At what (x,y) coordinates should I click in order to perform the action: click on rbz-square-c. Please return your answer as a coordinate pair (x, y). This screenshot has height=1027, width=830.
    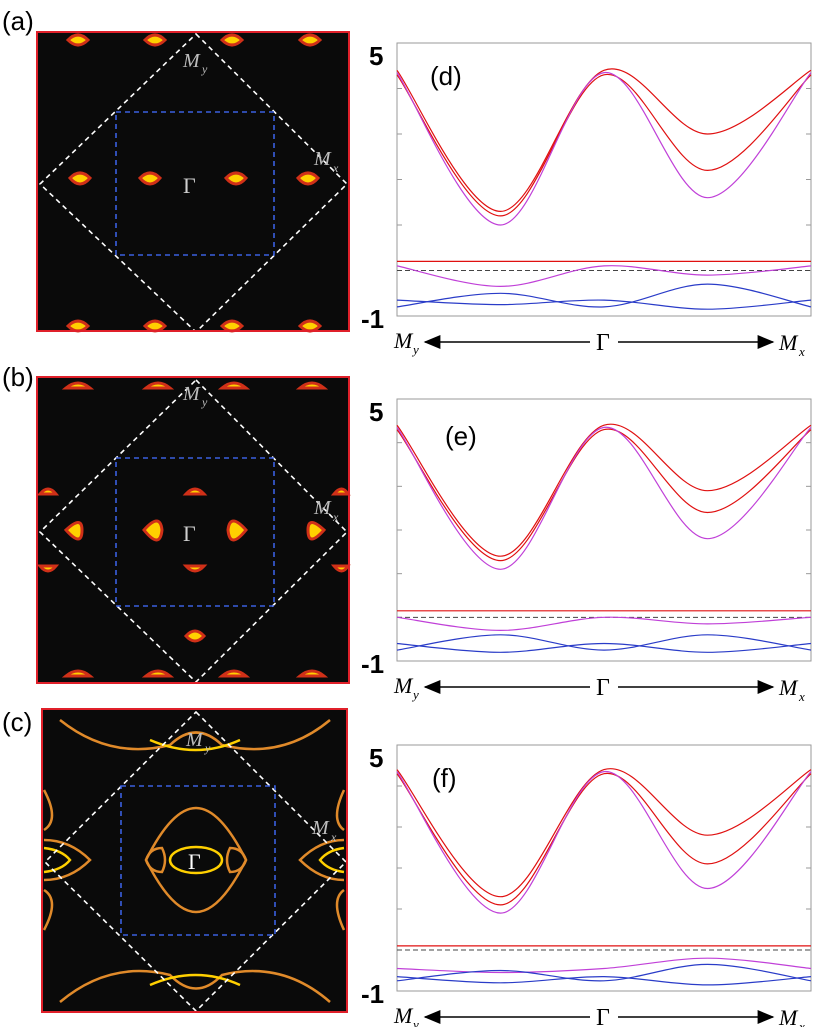
    Looking at the image, I should click on (198, 860).